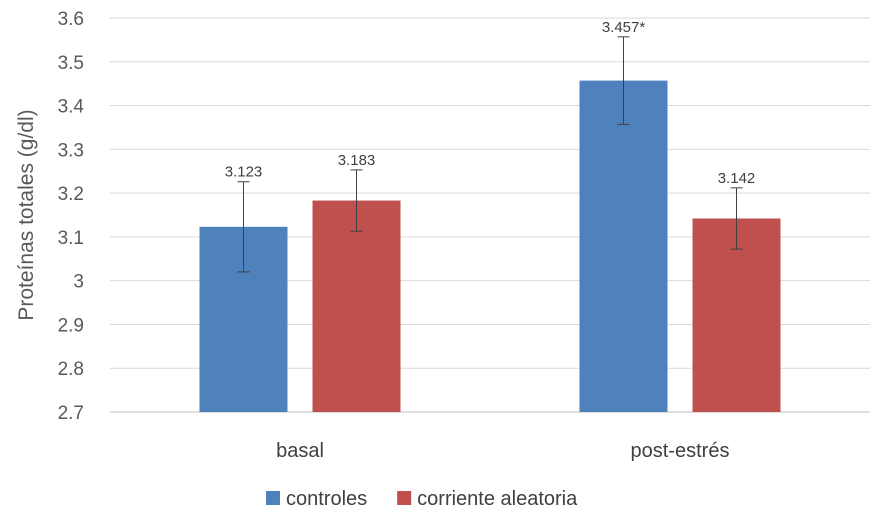 The width and height of the screenshot is (881, 519). What do you see at coordinates (71, 194) in the screenshot?
I see `y-tick-label: 3.2` at bounding box center [71, 194].